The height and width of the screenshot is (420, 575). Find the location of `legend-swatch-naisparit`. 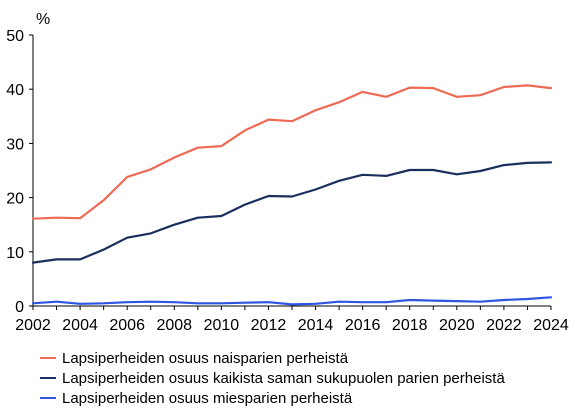

legend-swatch-naisparit is located at coordinates (48, 358).